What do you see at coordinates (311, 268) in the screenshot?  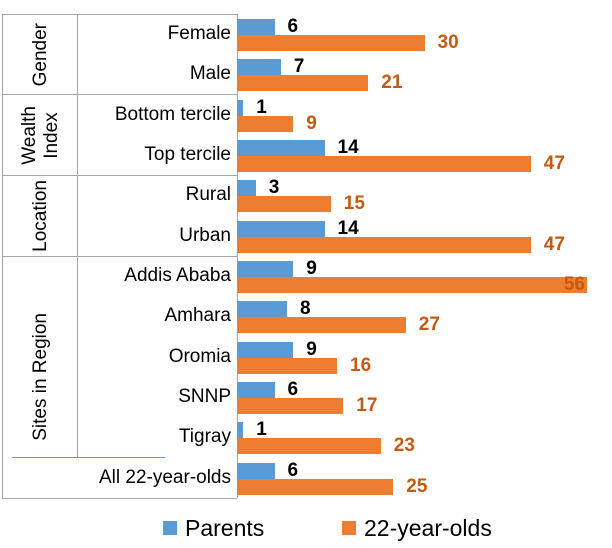 I see `value-label-parents-addis-ababa: 9` at bounding box center [311, 268].